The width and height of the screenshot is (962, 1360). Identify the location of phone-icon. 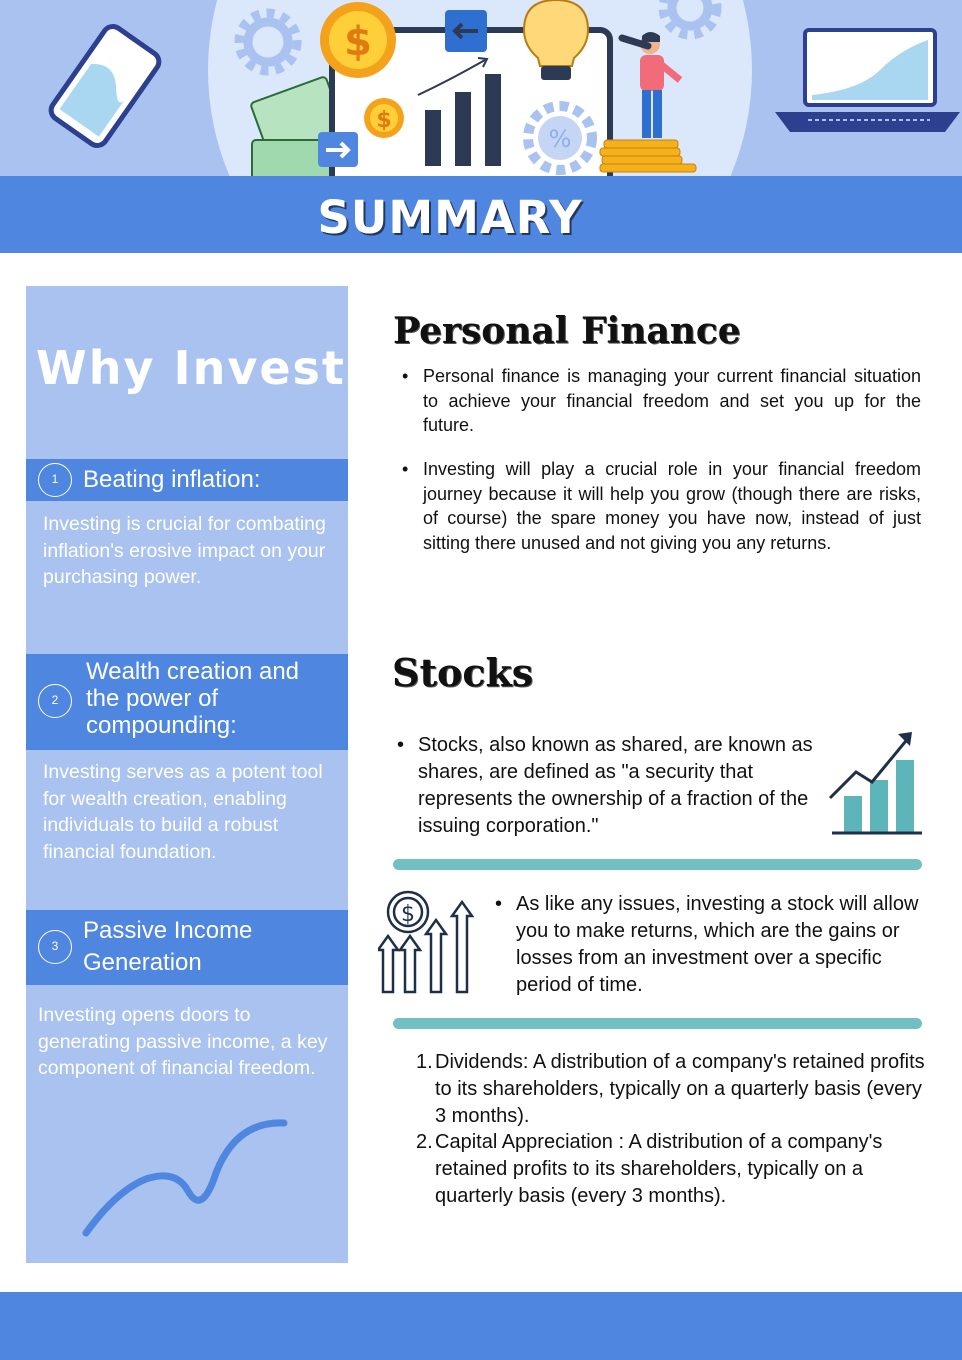
(105, 86).